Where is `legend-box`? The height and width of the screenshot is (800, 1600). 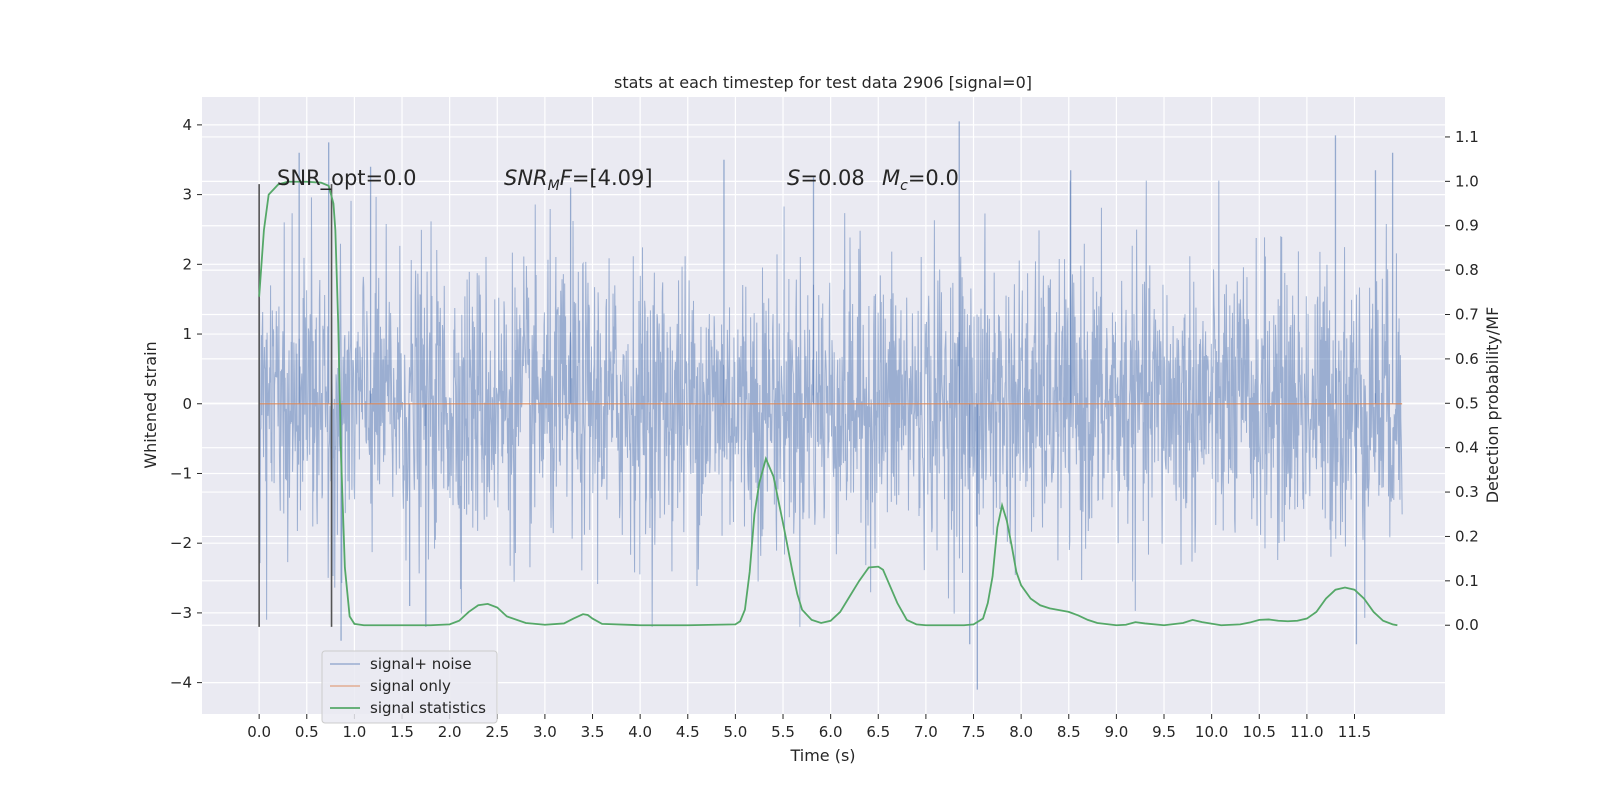 legend-box is located at coordinates (409, 687).